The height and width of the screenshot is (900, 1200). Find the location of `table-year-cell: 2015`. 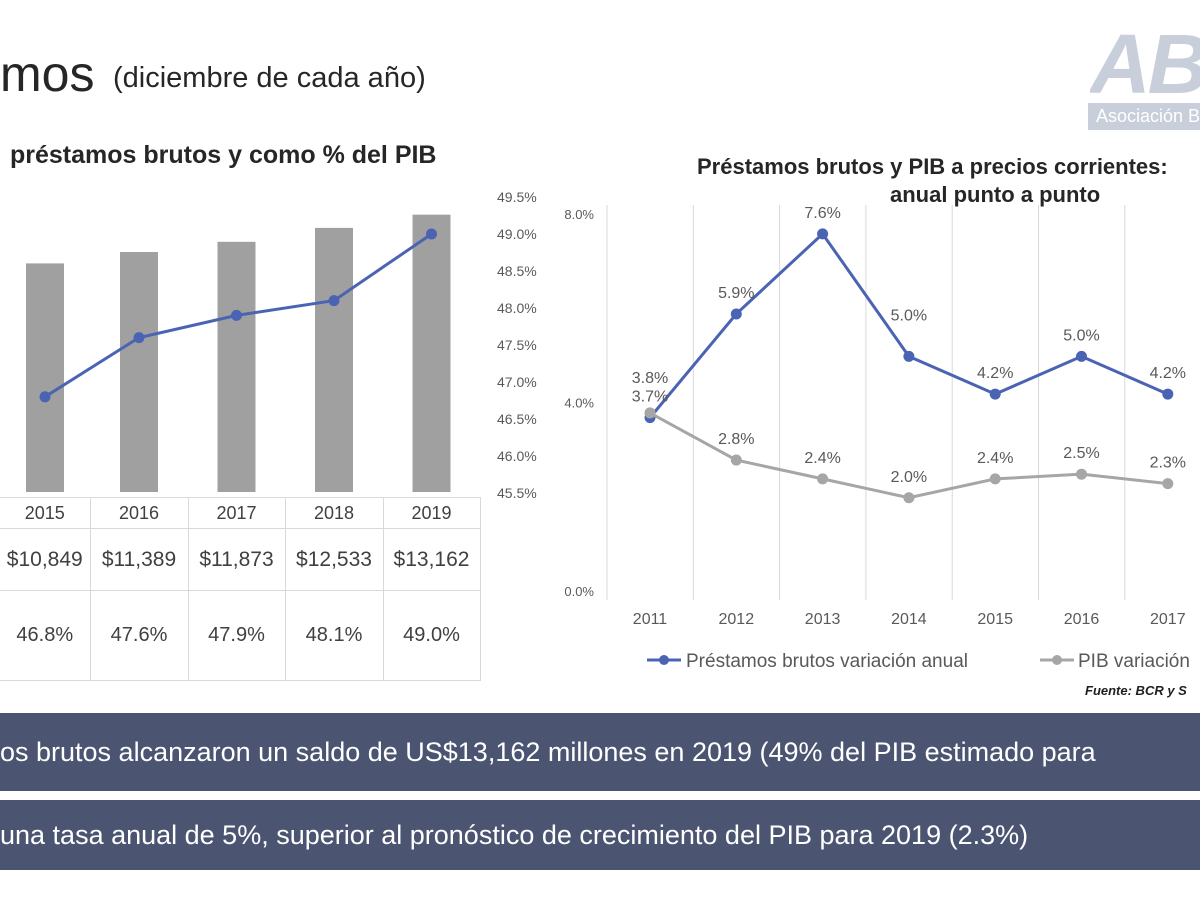

table-year-cell: 2015 is located at coordinates (45, 513).